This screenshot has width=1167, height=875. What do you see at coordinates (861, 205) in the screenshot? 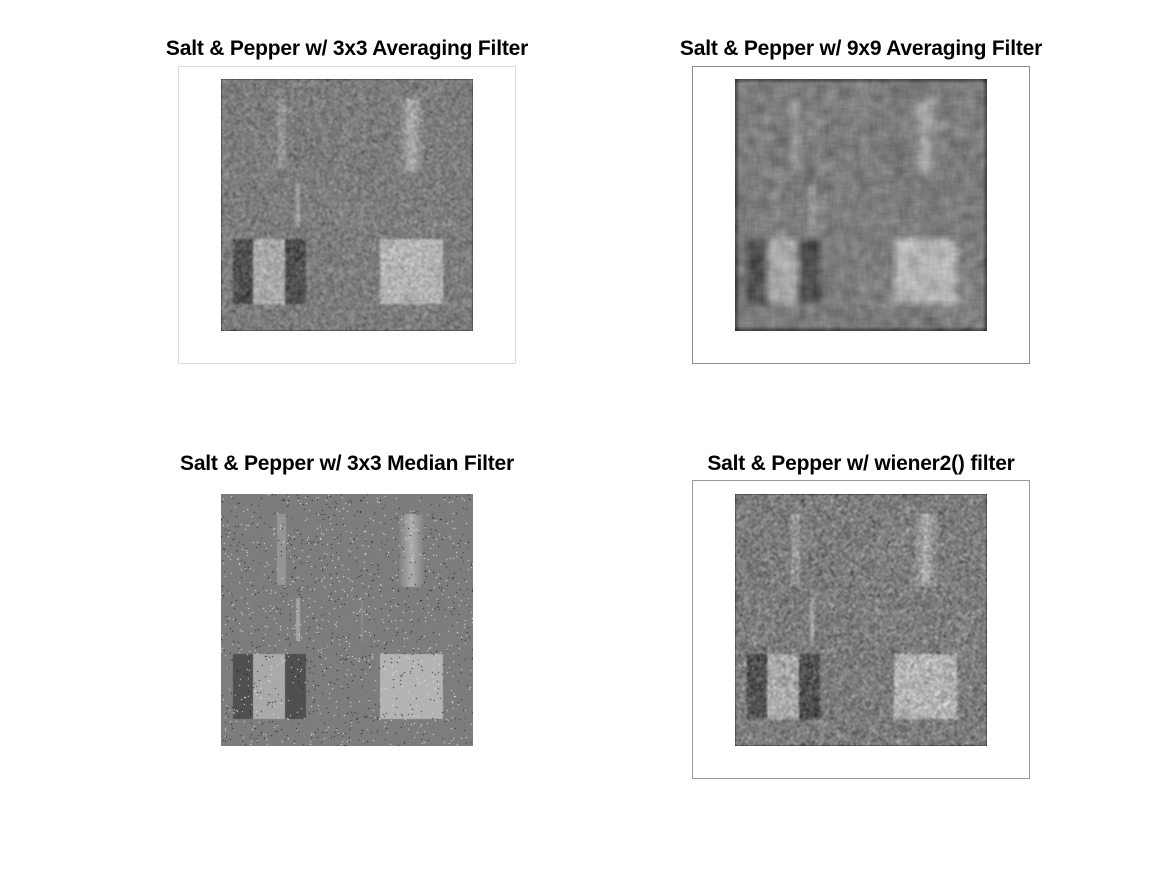
I see `image-9x9-averaging` at bounding box center [861, 205].